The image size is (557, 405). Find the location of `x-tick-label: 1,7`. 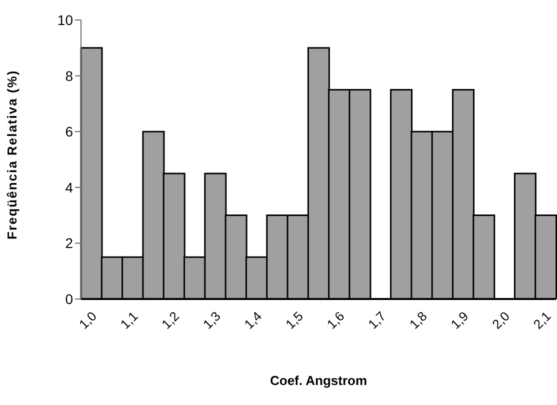

x-tick-label: 1,7 is located at coordinates (377, 320).